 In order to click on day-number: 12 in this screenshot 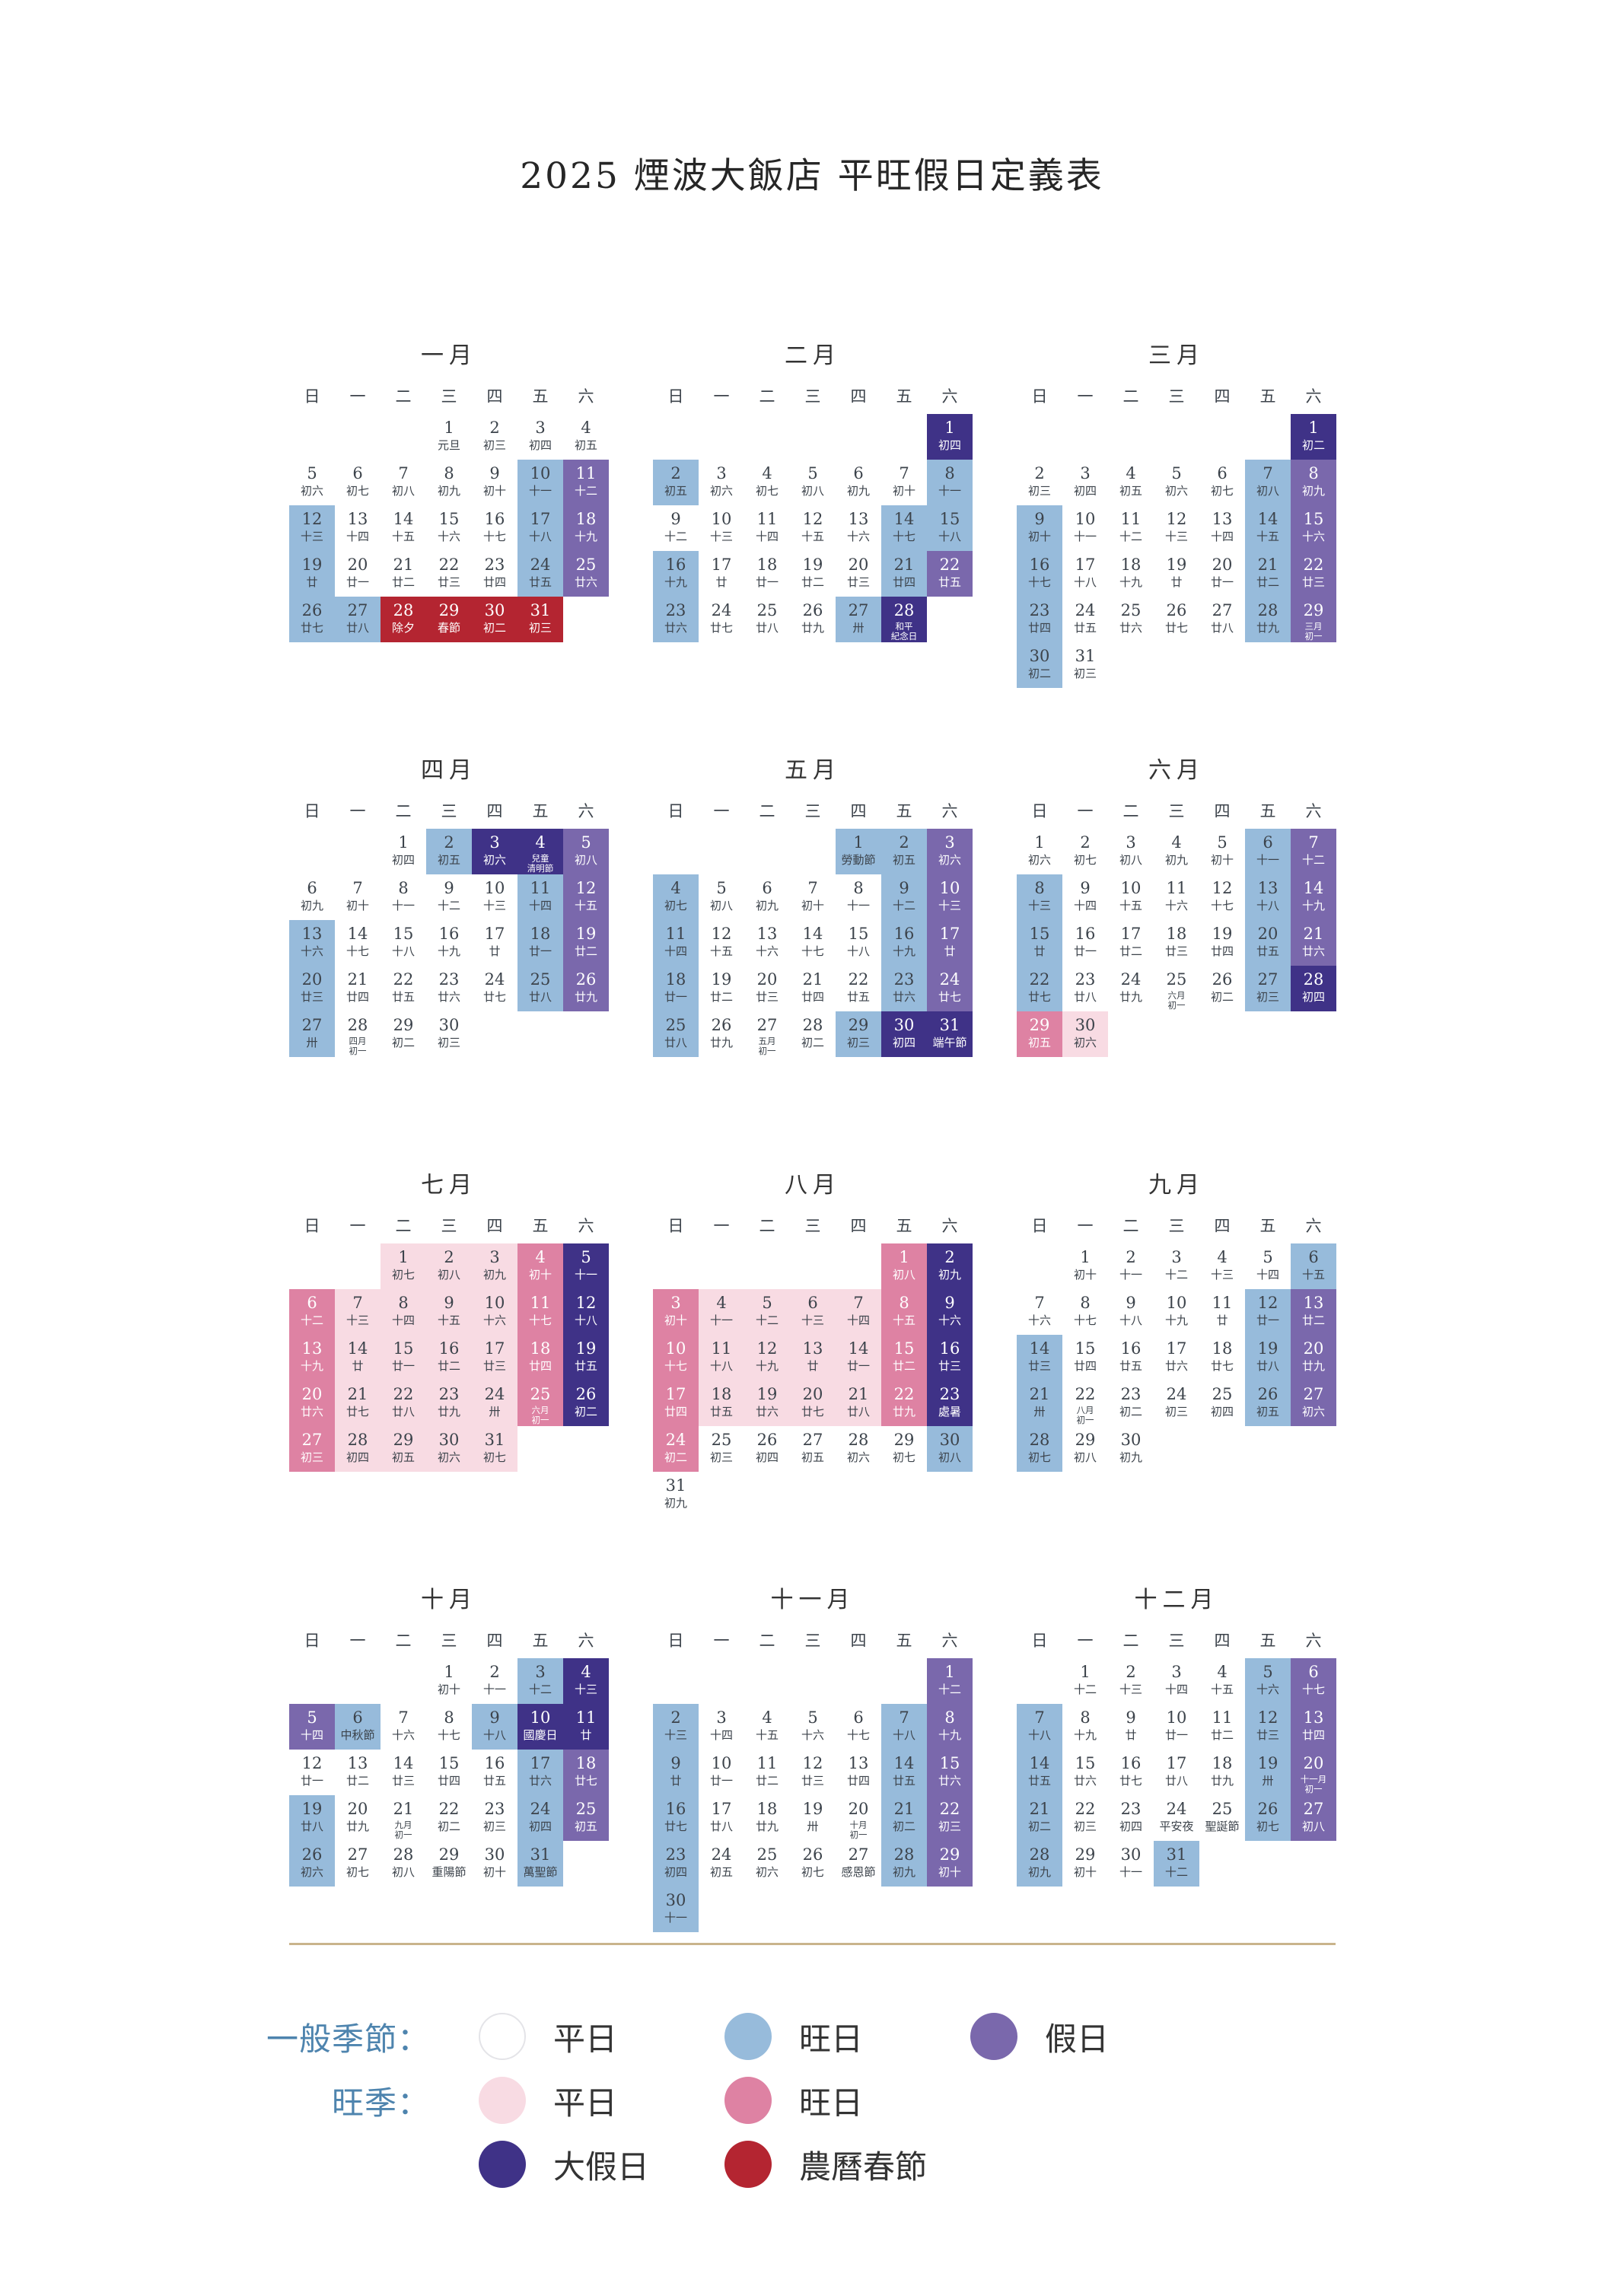, I will do `click(312, 1763)`.